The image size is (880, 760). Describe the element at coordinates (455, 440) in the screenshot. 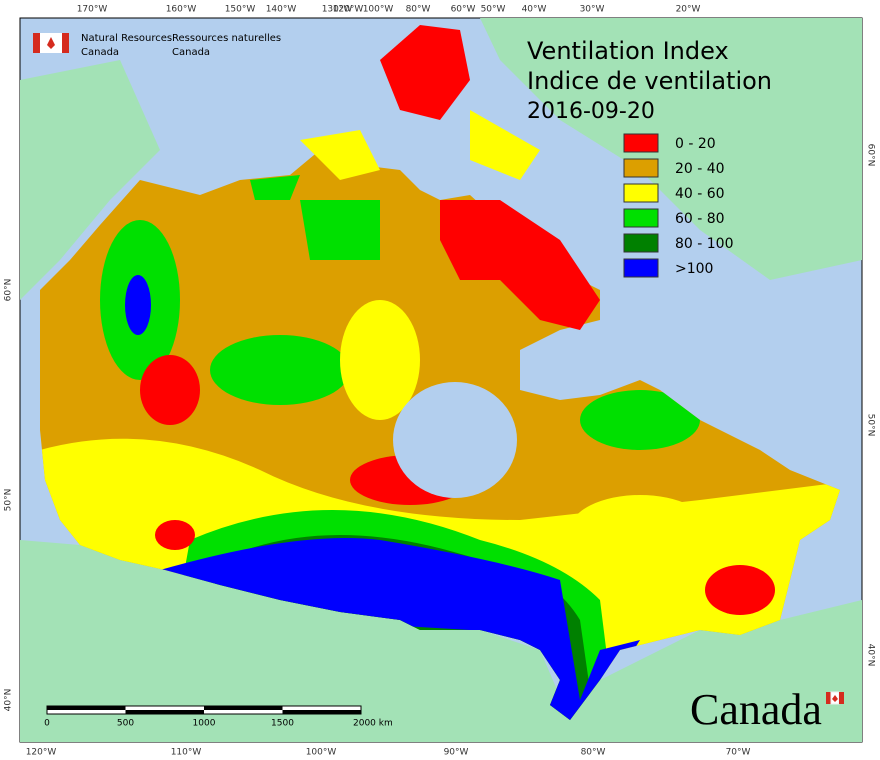

I see `hudson-bay` at that location.